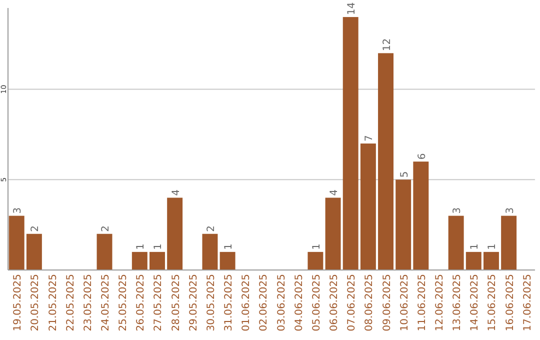  Describe the element at coordinates (458, 303) in the screenshot. I see `x-tick-label: 13.06.2025` at that location.